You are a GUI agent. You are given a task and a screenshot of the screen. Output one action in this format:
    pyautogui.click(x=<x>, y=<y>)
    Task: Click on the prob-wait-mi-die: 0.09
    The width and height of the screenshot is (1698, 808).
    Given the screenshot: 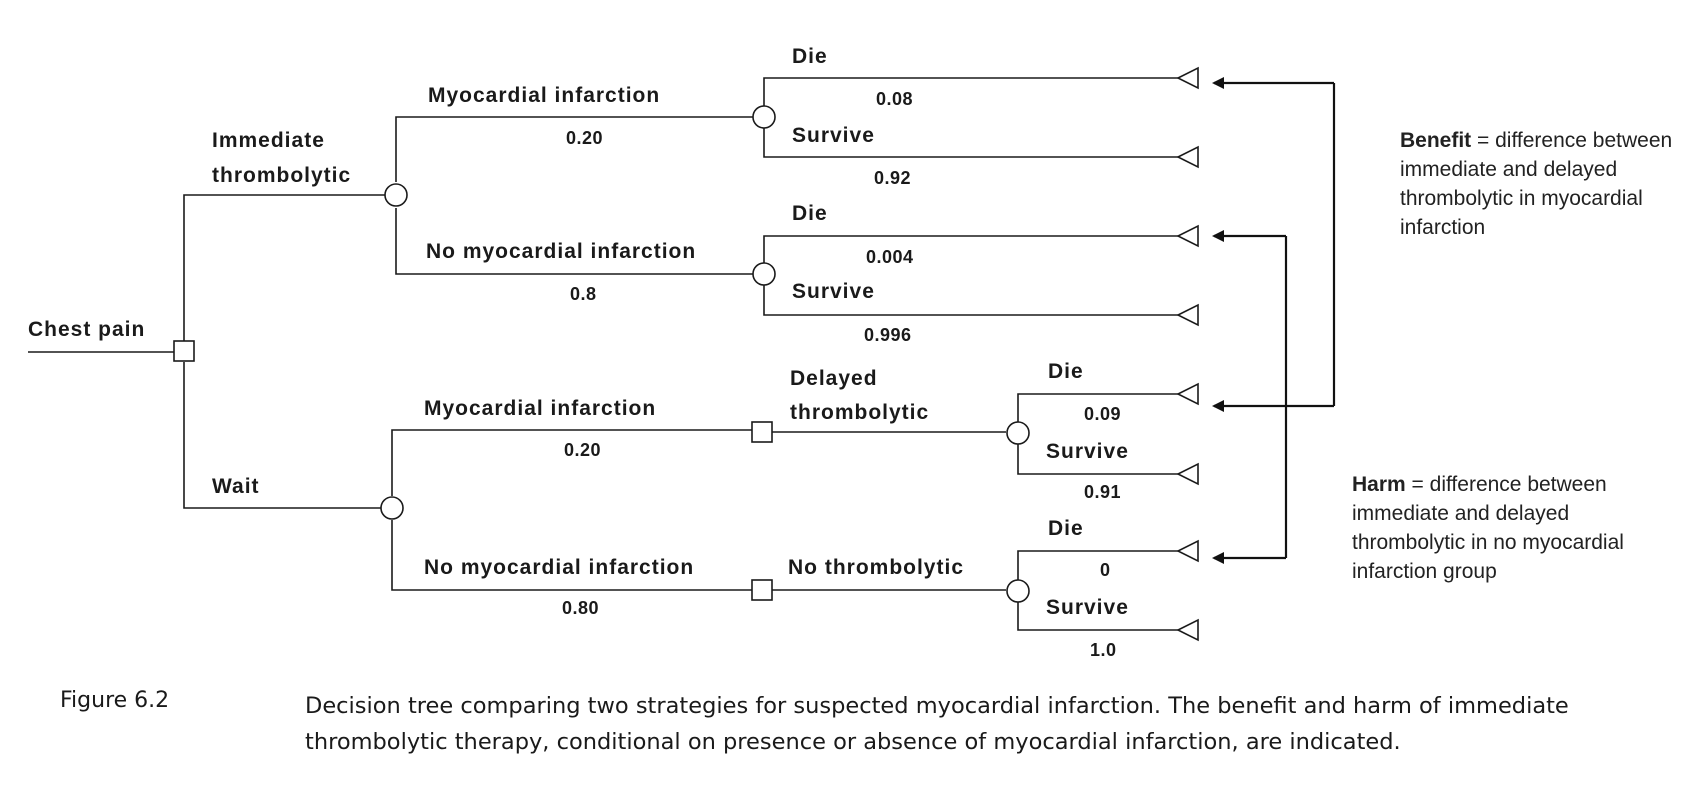 What is the action you would take?
    pyautogui.click(x=1102, y=414)
    